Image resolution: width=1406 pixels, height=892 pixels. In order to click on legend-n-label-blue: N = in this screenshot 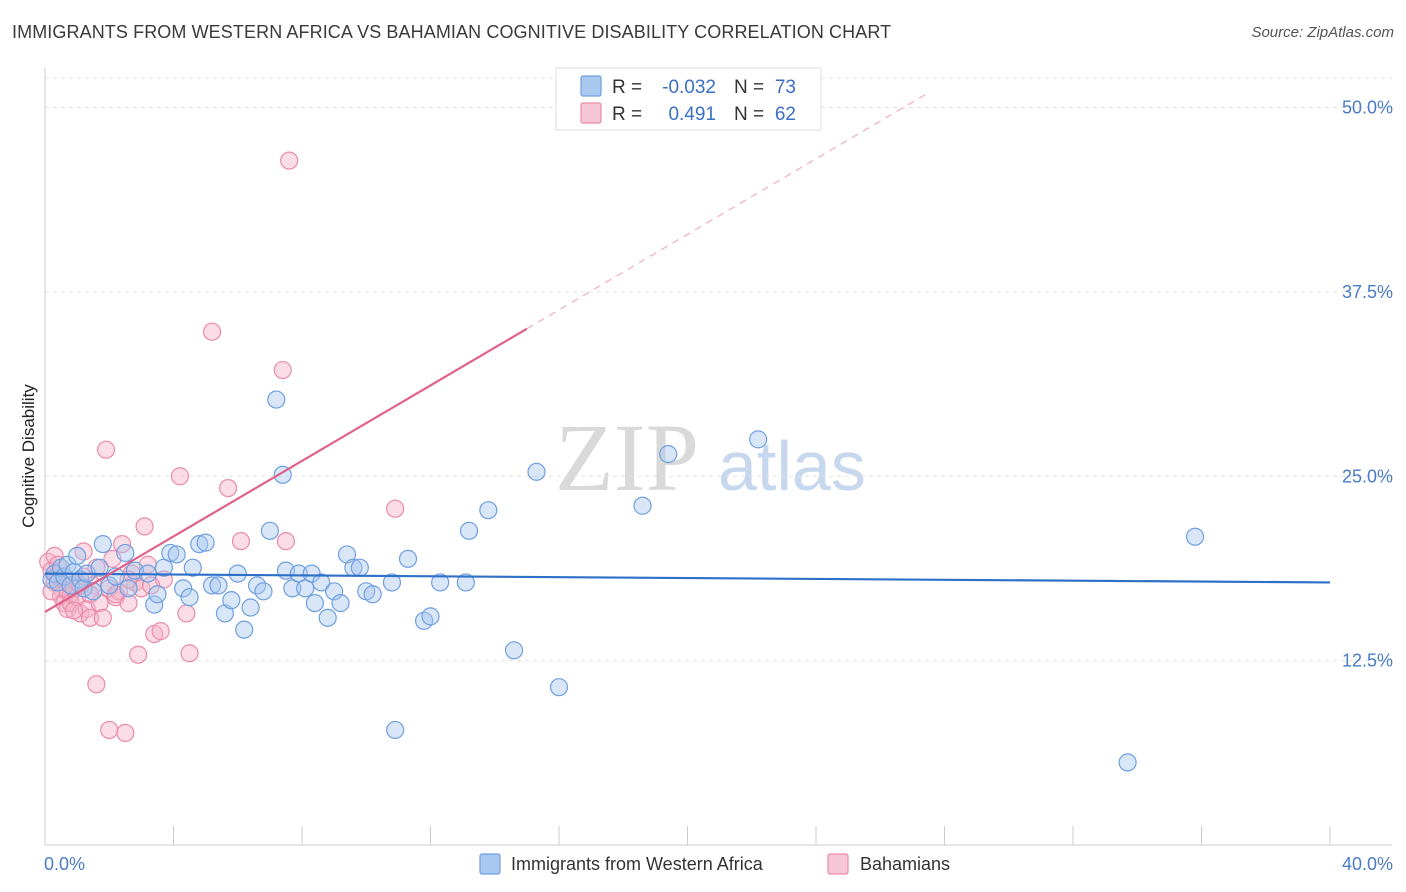, I will do `click(749, 87)`.